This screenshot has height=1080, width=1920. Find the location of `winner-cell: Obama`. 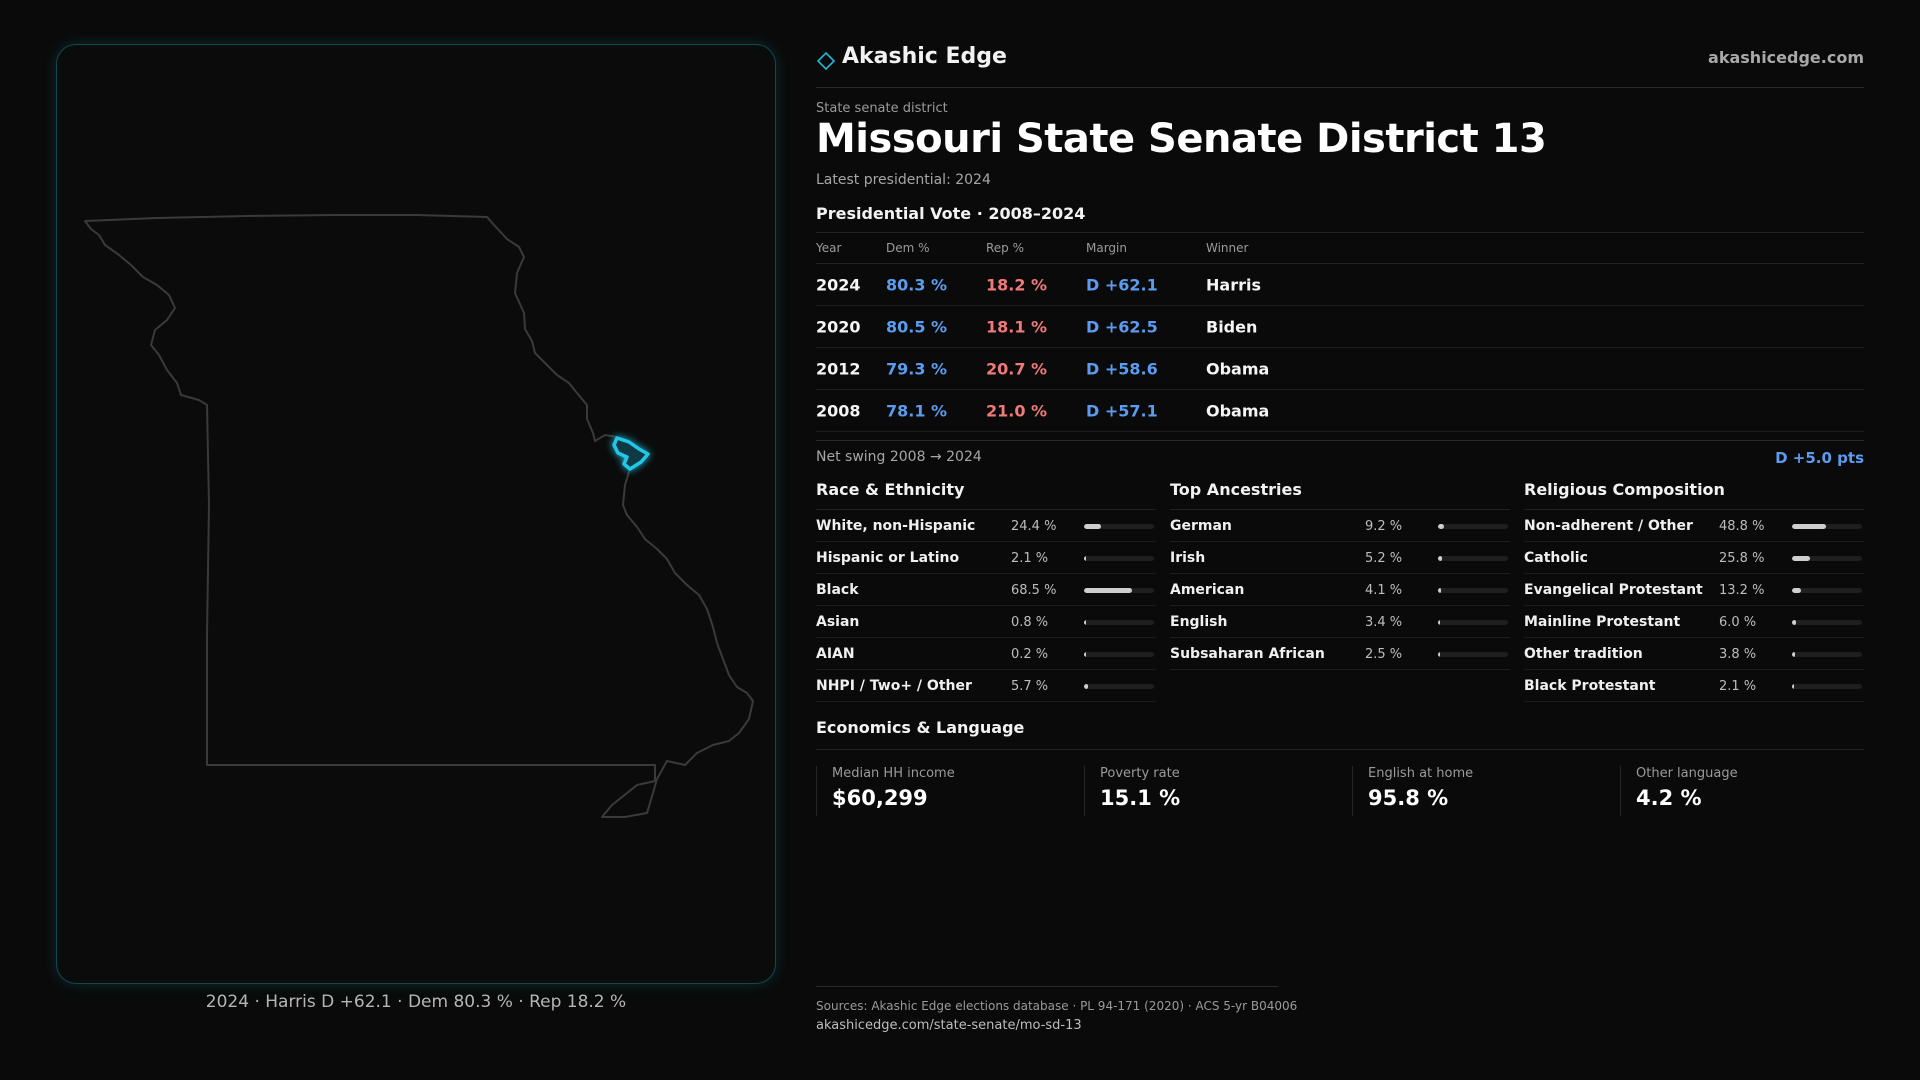

winner-cell: Obama is located at coordinates (1238, 368).